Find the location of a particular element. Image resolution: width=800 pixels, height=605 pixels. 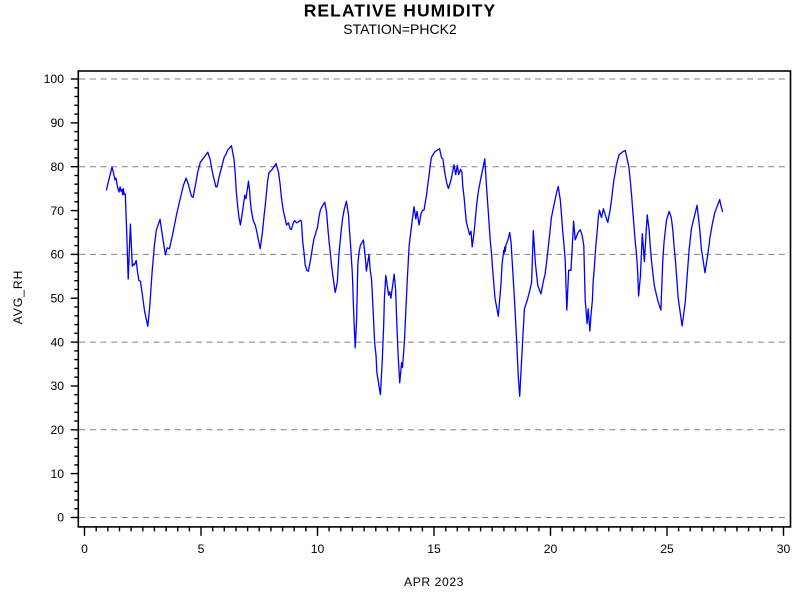

svg-text: 25 is located at coordinates (667, 549).